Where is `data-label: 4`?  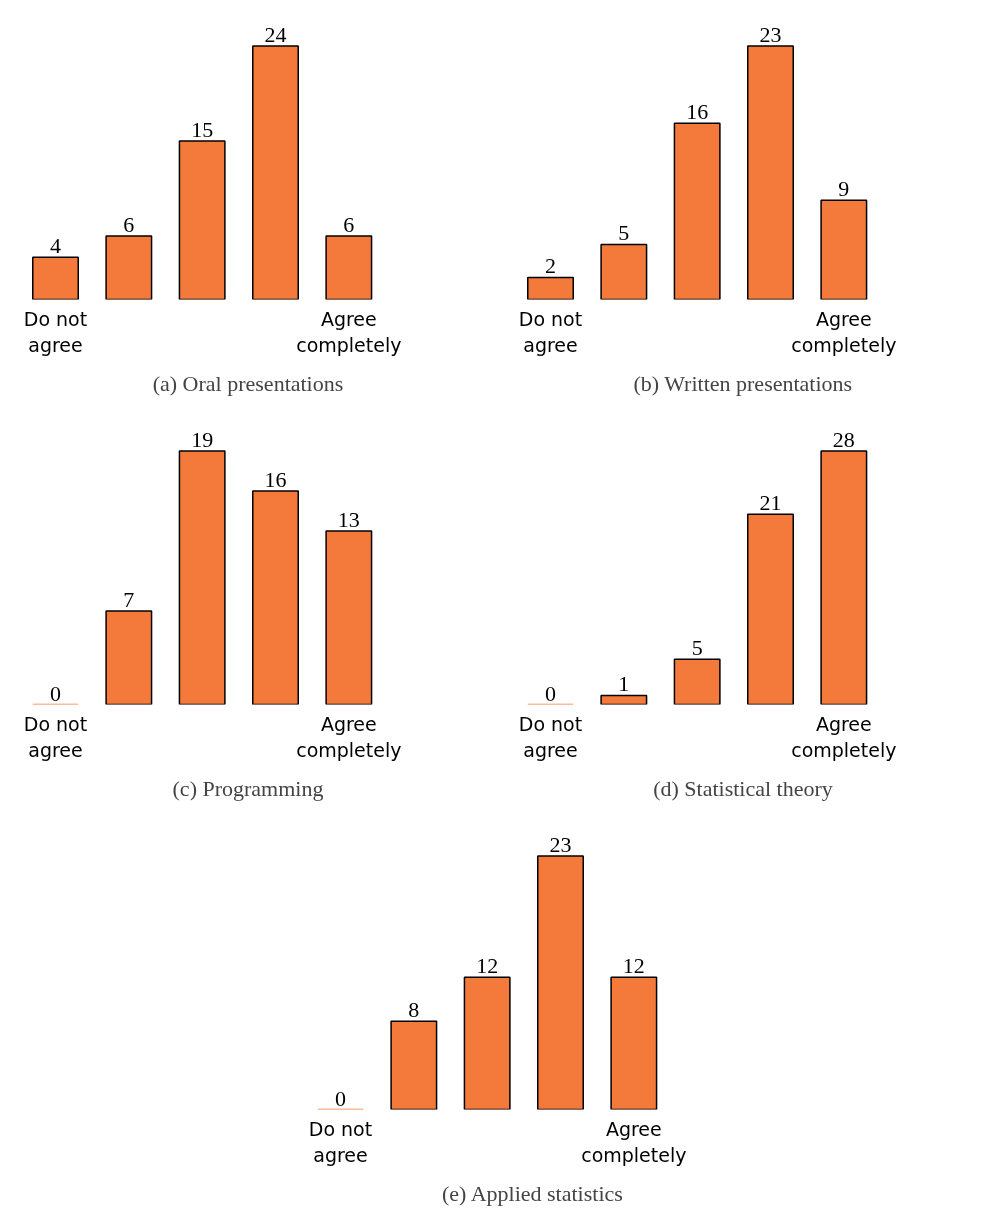 data-label: 4 is located at coordinates (55, 246).